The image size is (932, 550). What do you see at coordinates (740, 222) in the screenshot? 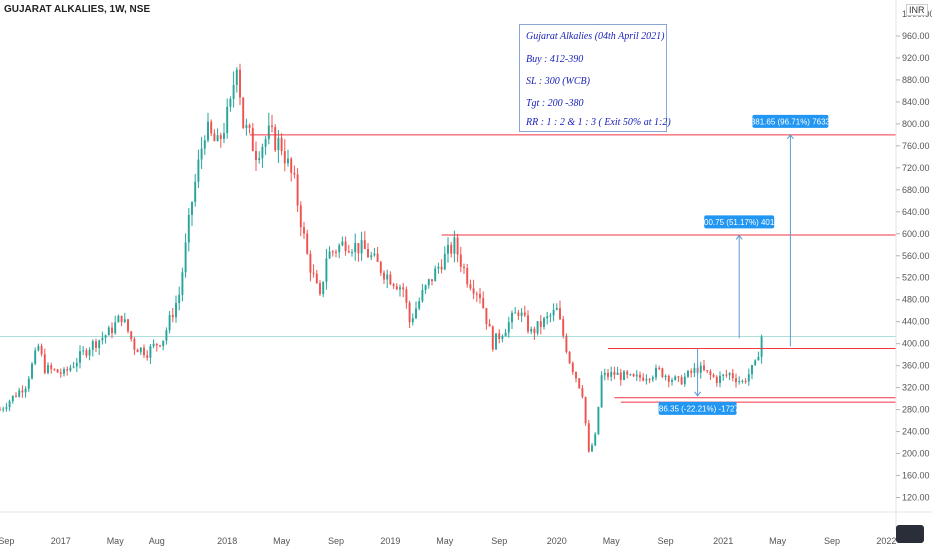
I see `measure-label: 200.75 (51.17%) 4015` at bounding box center [740, 222].